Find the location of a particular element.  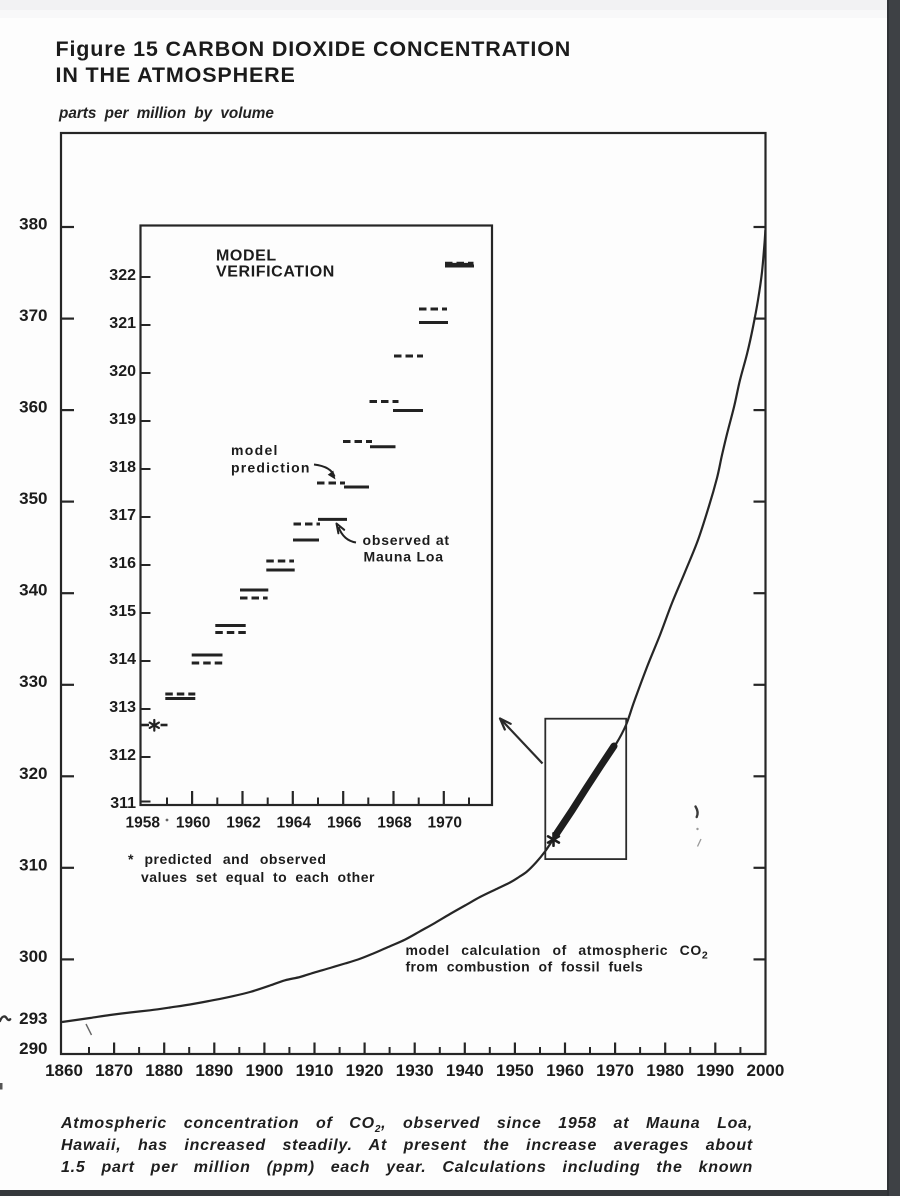

svg-text: 293 is located at coordinates (33, 1018).